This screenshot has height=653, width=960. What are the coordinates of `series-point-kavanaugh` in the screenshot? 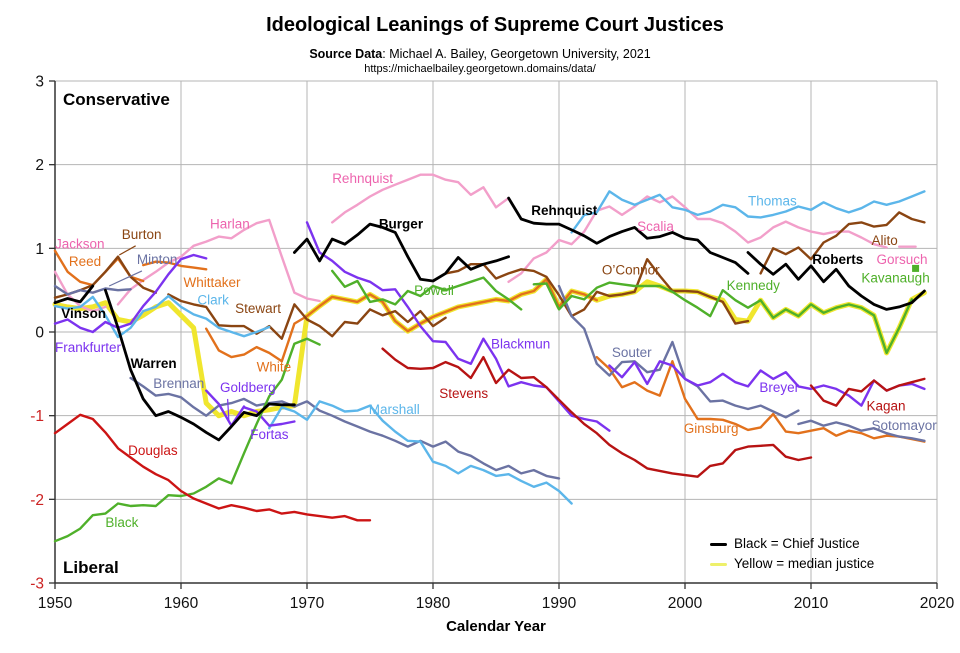 It's located at (916, 268).